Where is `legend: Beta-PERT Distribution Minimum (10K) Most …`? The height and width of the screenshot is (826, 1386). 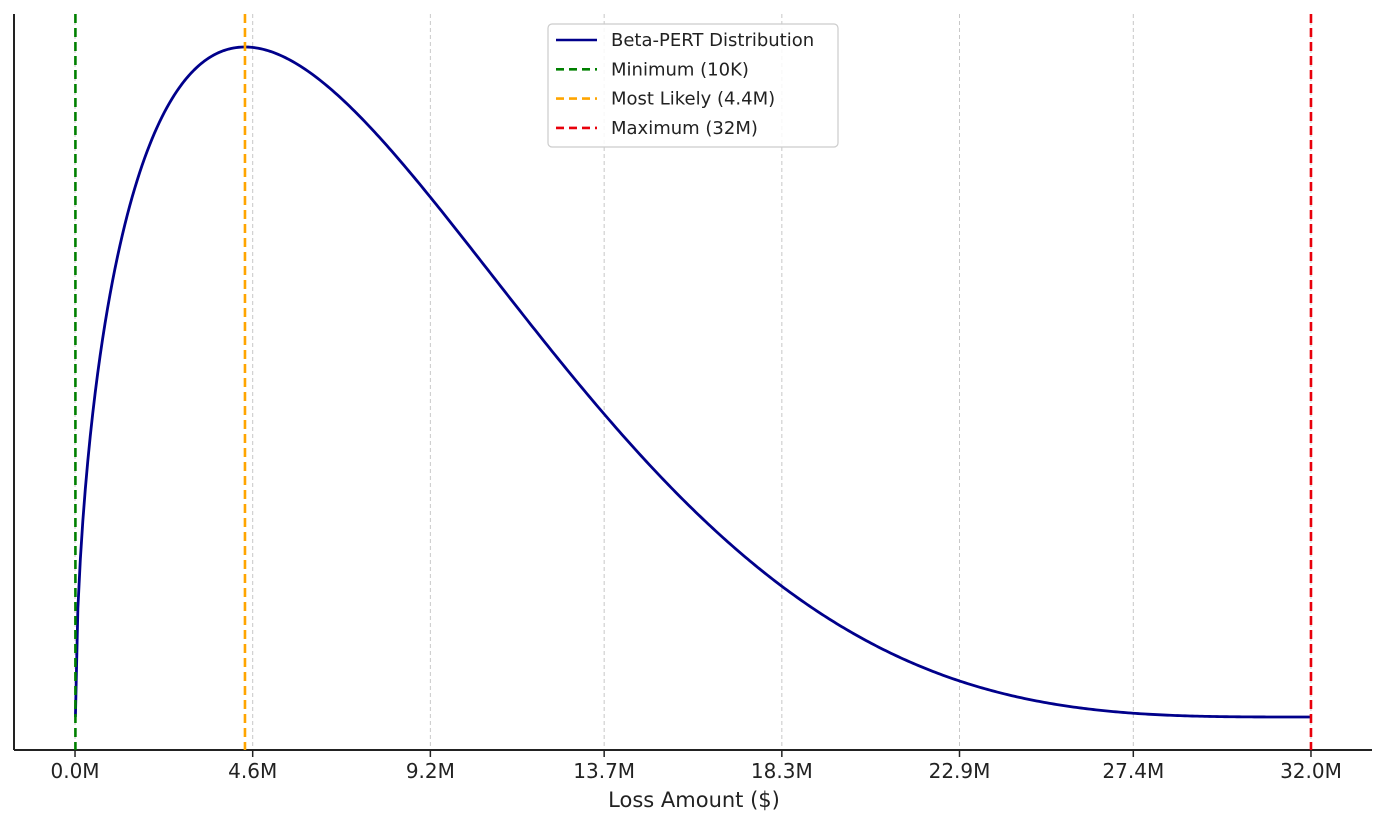 legend: Beta-PERT Distribution Minimum (10K) Most … is located at coordinates (693, 85).